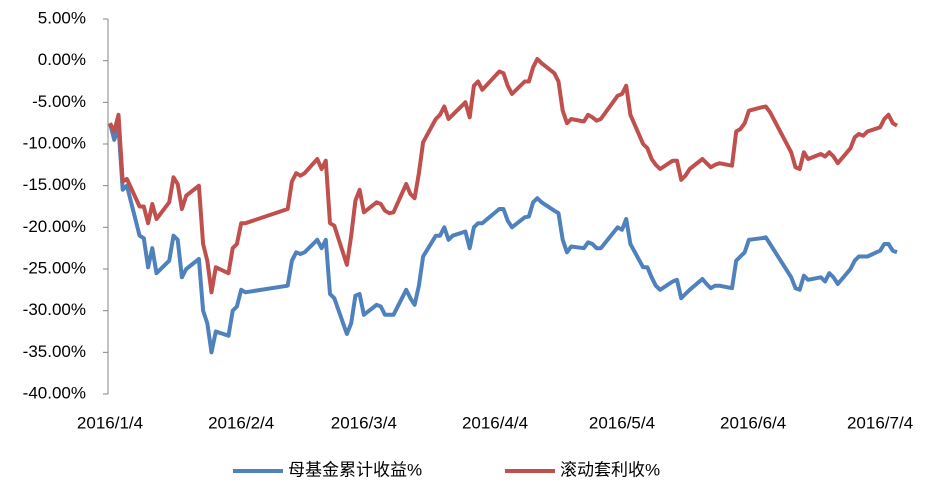 This screenshot has height=497, width=925. I want to click on y-tick-label: -20.00%, so click(54, 226).